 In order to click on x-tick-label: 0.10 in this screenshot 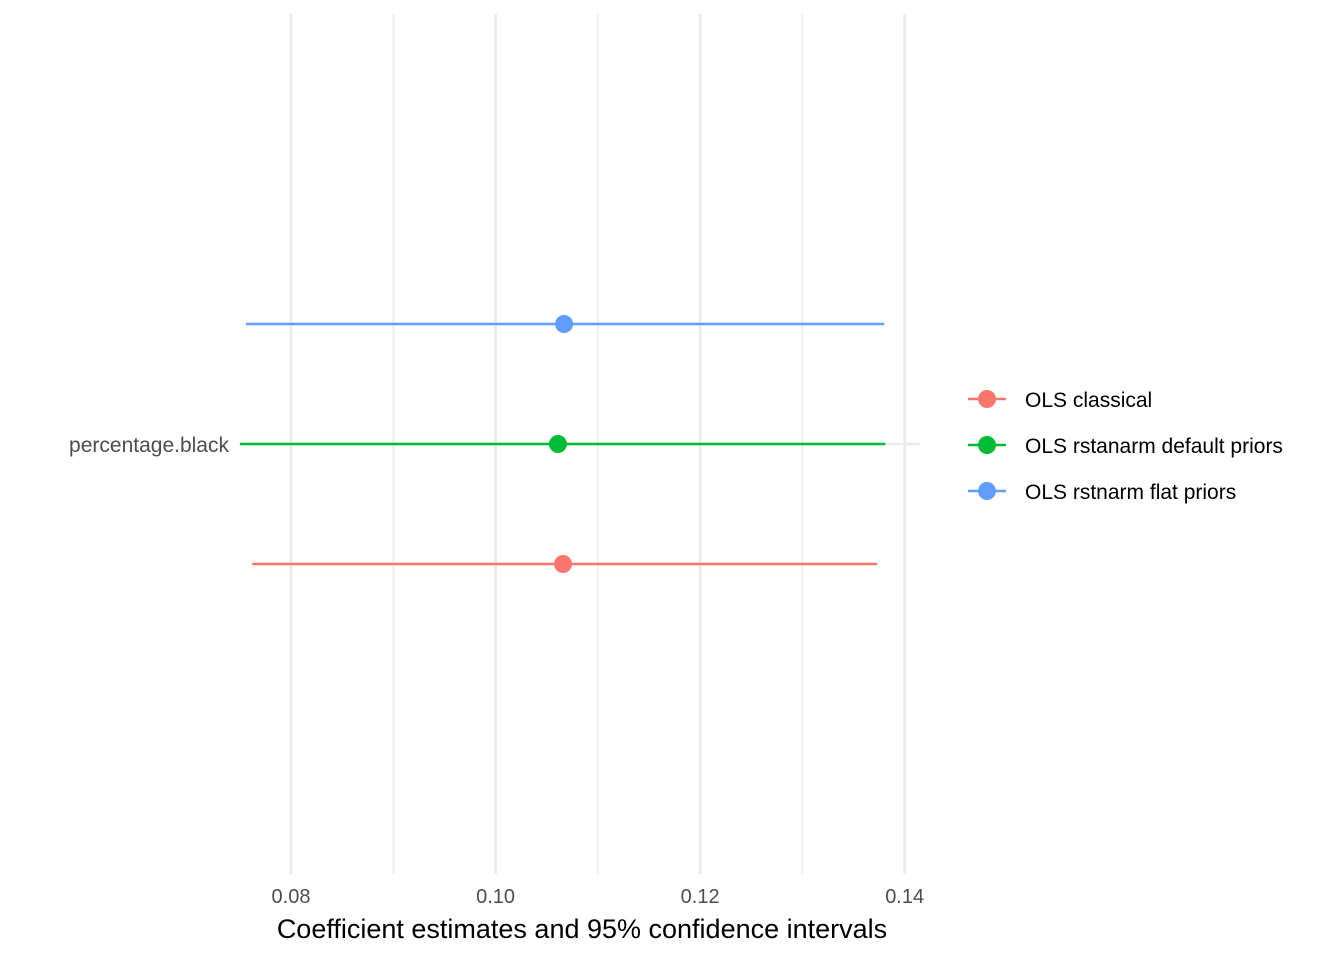, I will do `click(495, 897)`.